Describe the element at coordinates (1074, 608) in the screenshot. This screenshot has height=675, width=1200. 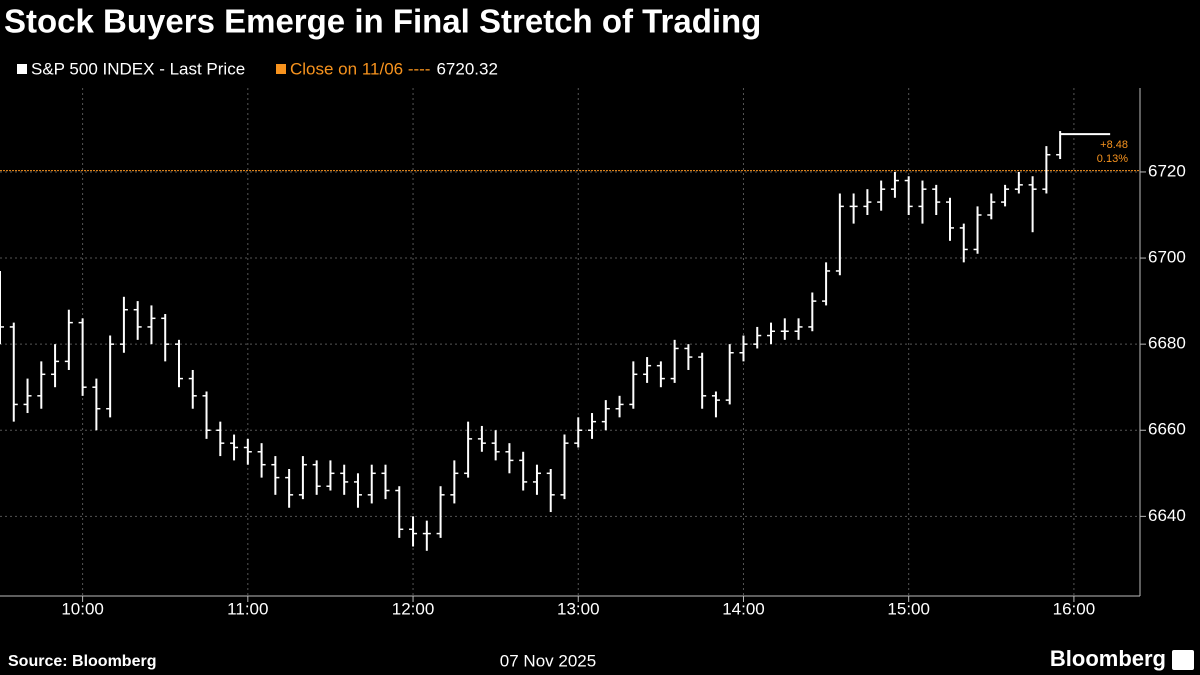
I see `x-tick-label: 16:00` at that location.